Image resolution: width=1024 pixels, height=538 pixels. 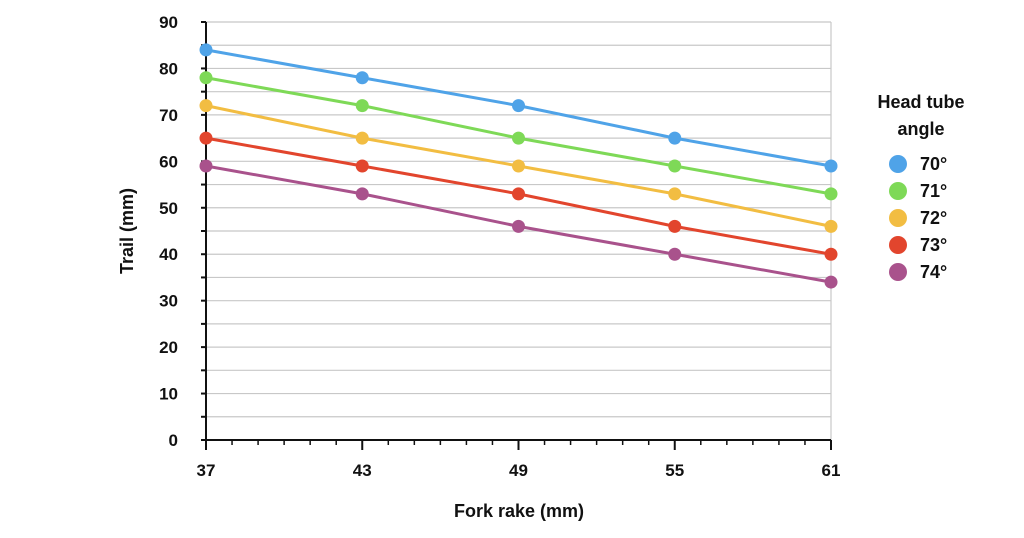 What do you see at coordinates (173, 440) in the screenshot?
I see `y-tick-label: 0` at bounding box center [173, 440].